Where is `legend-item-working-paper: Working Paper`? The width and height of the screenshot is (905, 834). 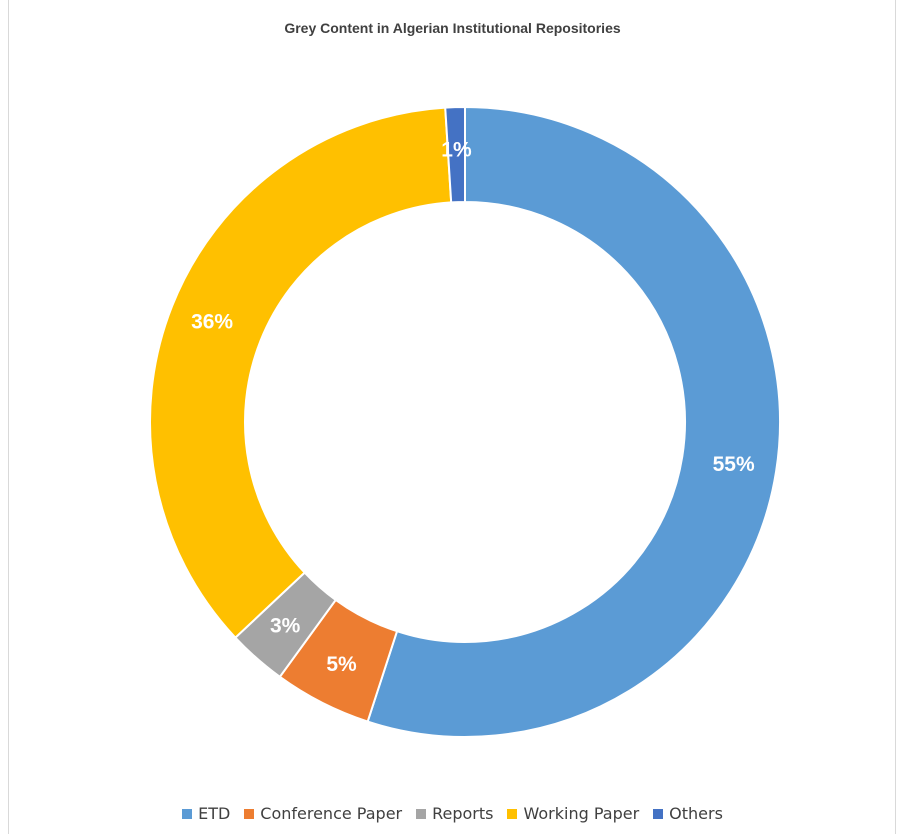 legend-item-working-paper: Working Paper is located at coordinates (573, 813).